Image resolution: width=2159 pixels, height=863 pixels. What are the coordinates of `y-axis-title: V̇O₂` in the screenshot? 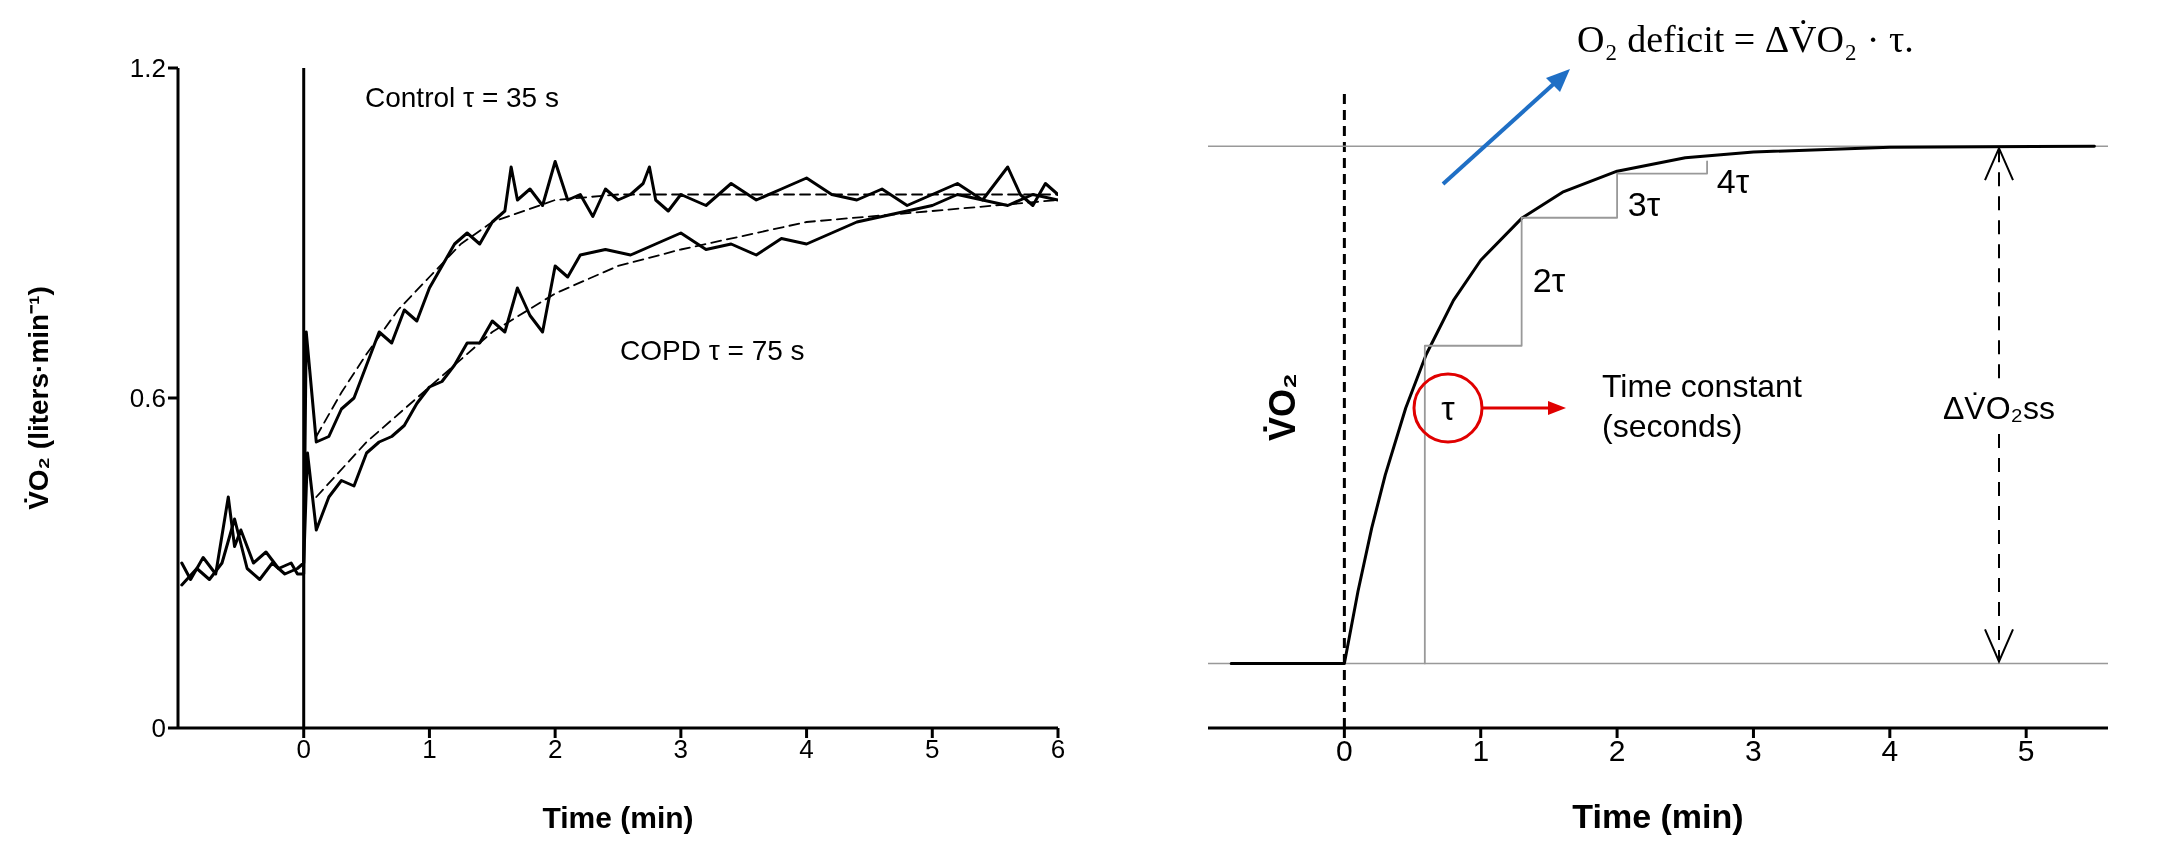 It's located at (1283, 407).